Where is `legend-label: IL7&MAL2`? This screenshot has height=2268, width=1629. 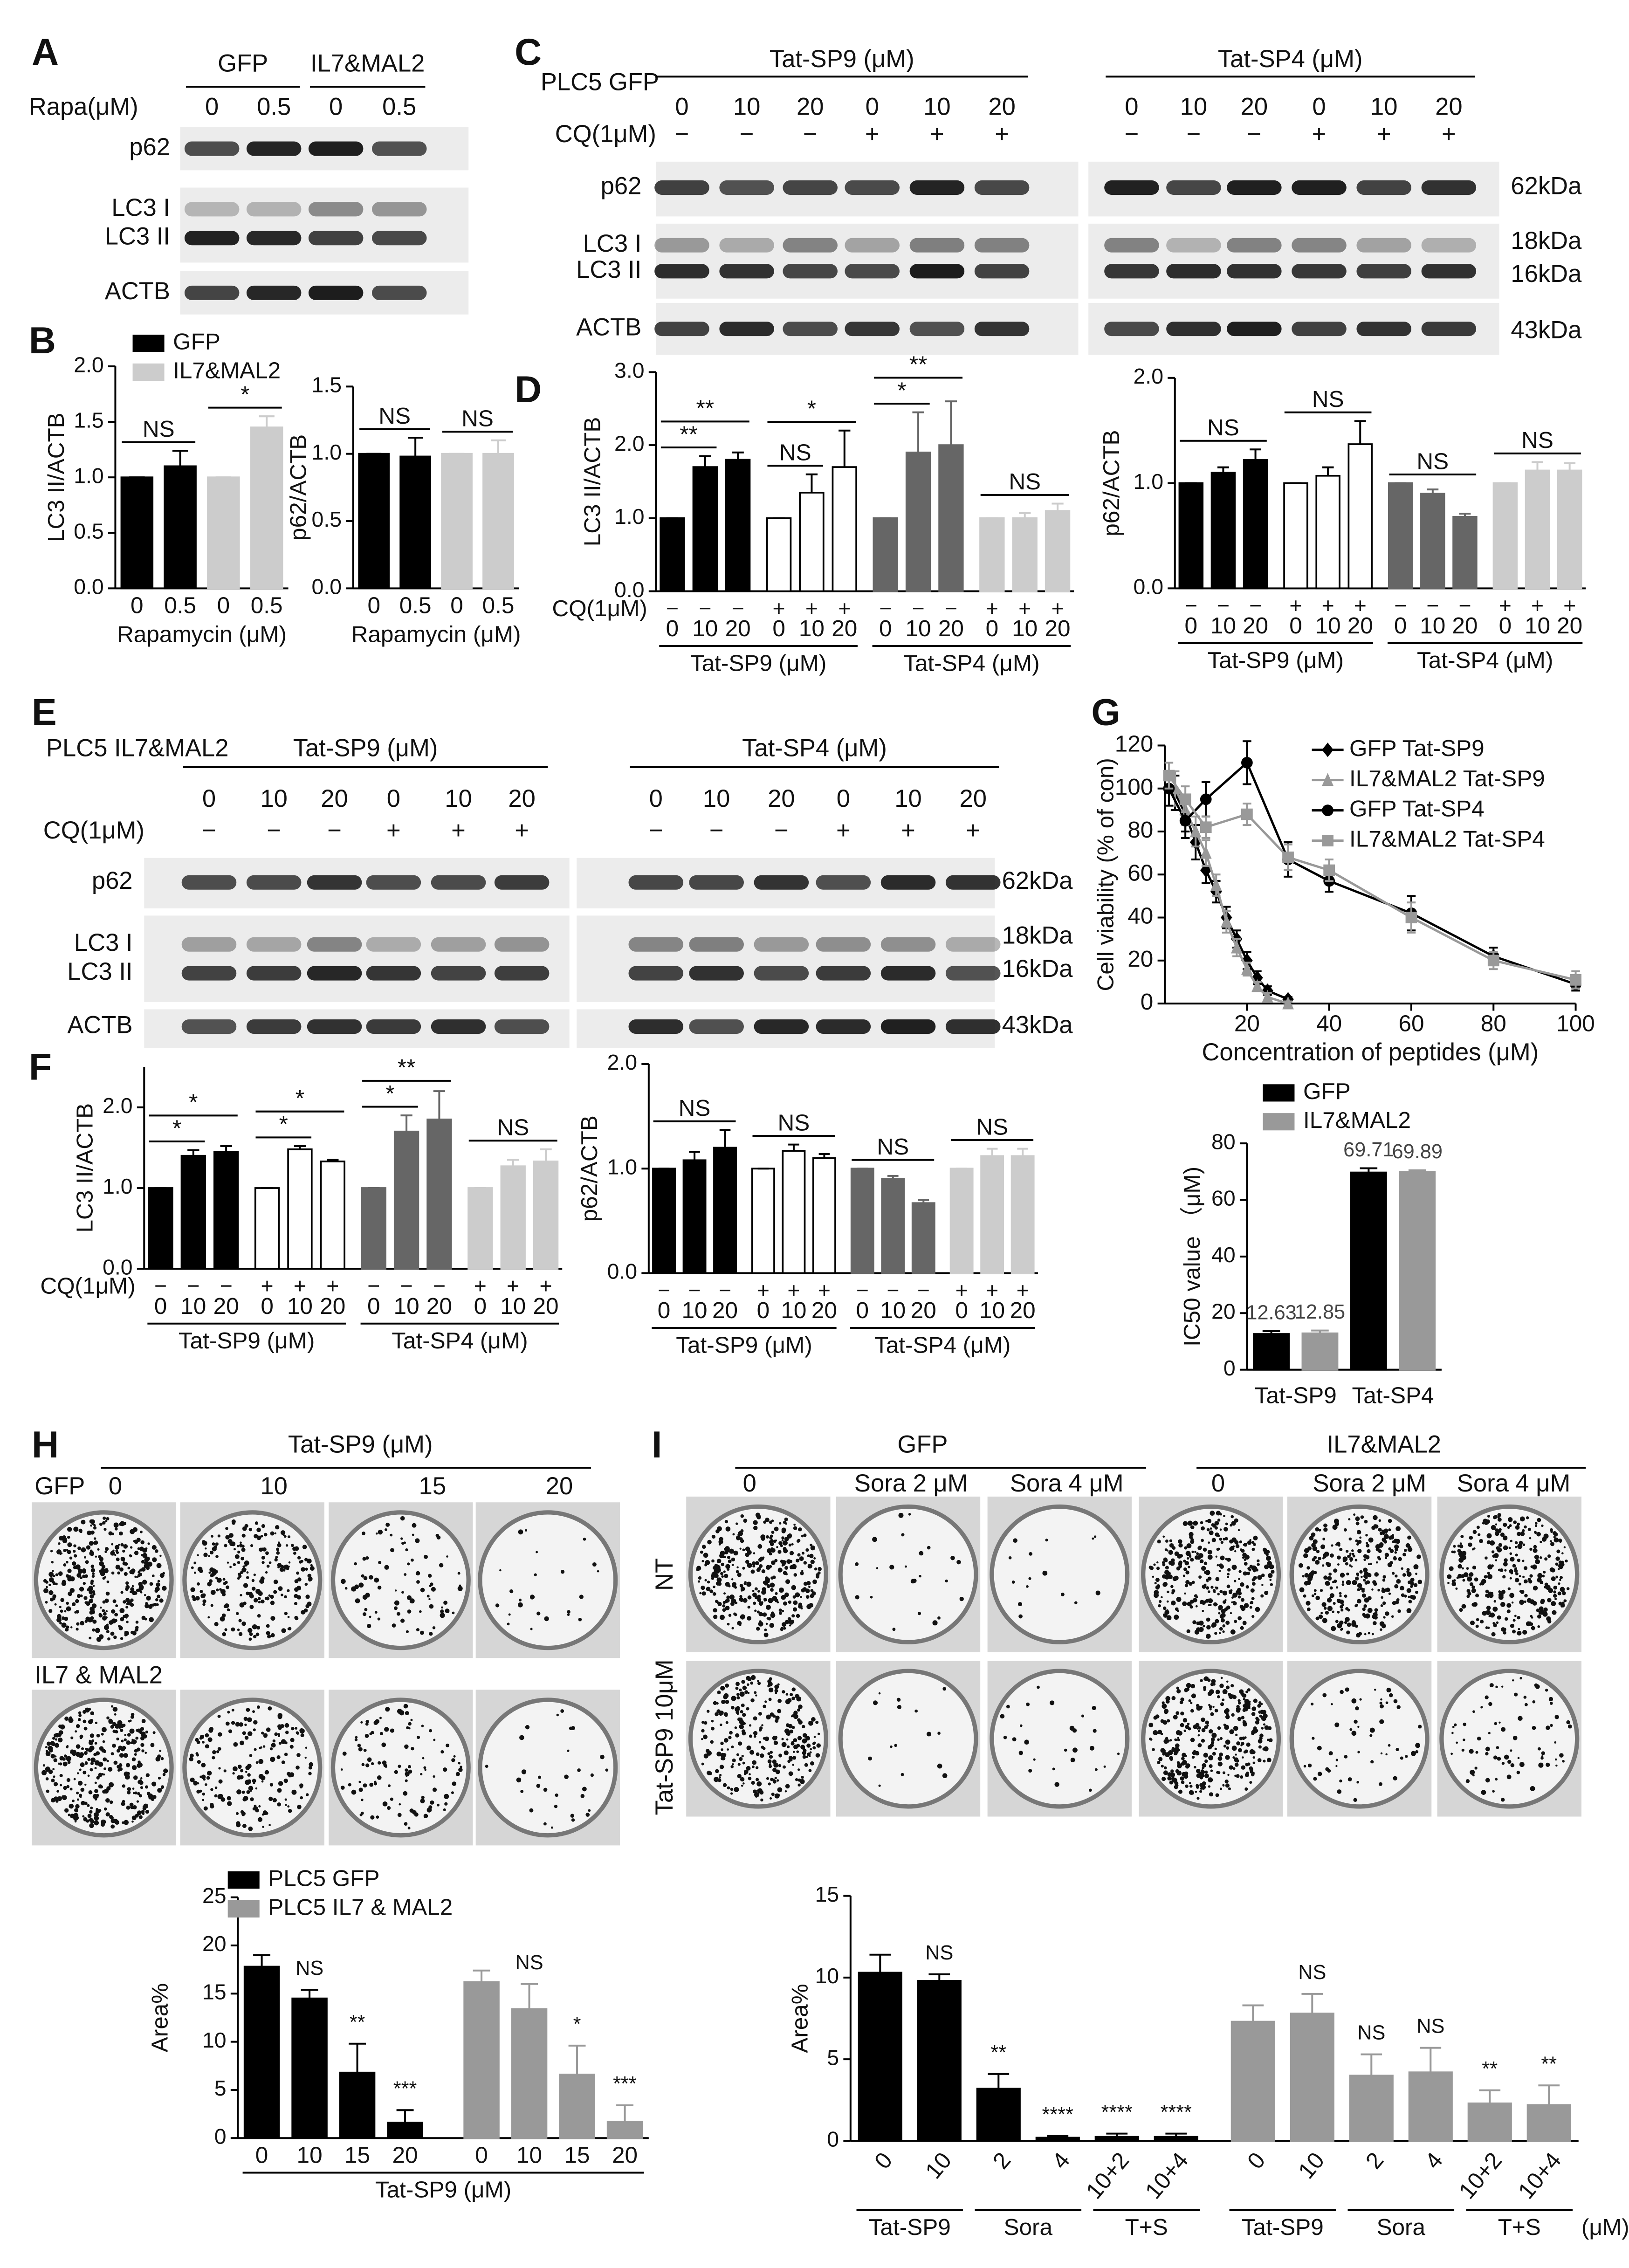 legend-label: IL7&MAL2 is located at coordinates (227, 370).